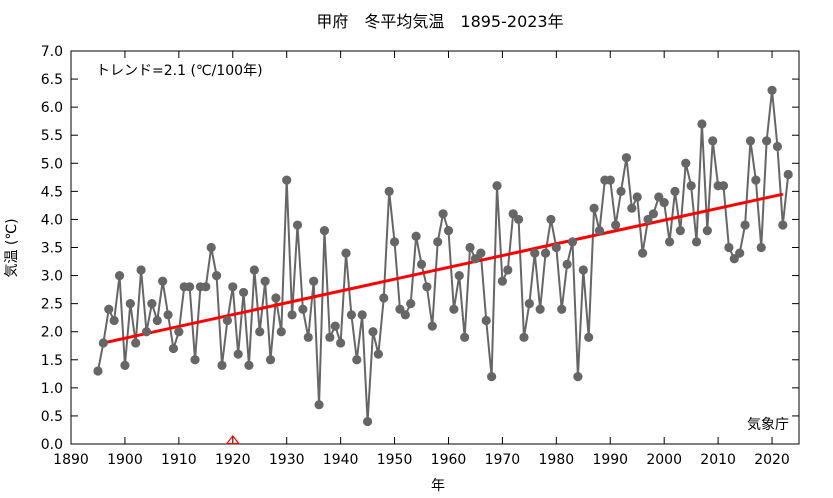  I want to click on x-tick-label: 1980, so click(557, 460).